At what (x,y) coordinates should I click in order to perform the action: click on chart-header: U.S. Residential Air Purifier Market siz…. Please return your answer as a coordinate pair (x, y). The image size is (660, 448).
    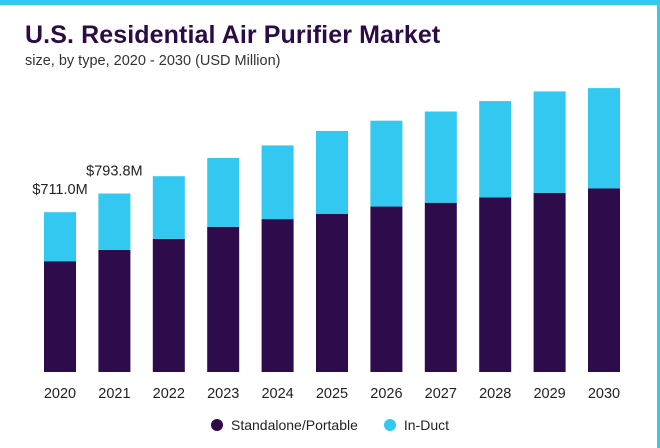
    Looking at the image, I should click on (232, 45).